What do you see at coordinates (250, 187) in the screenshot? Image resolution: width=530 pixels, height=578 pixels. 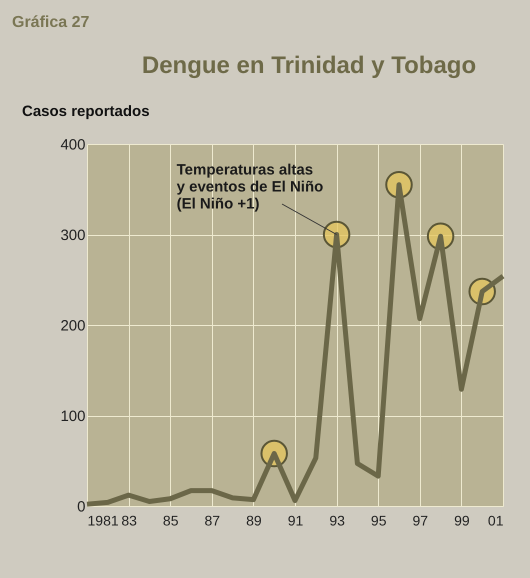 I see `annotation: Temperaturas altas y eventos de El Niño (El Niño +1)` at bounding box center [250, 187].